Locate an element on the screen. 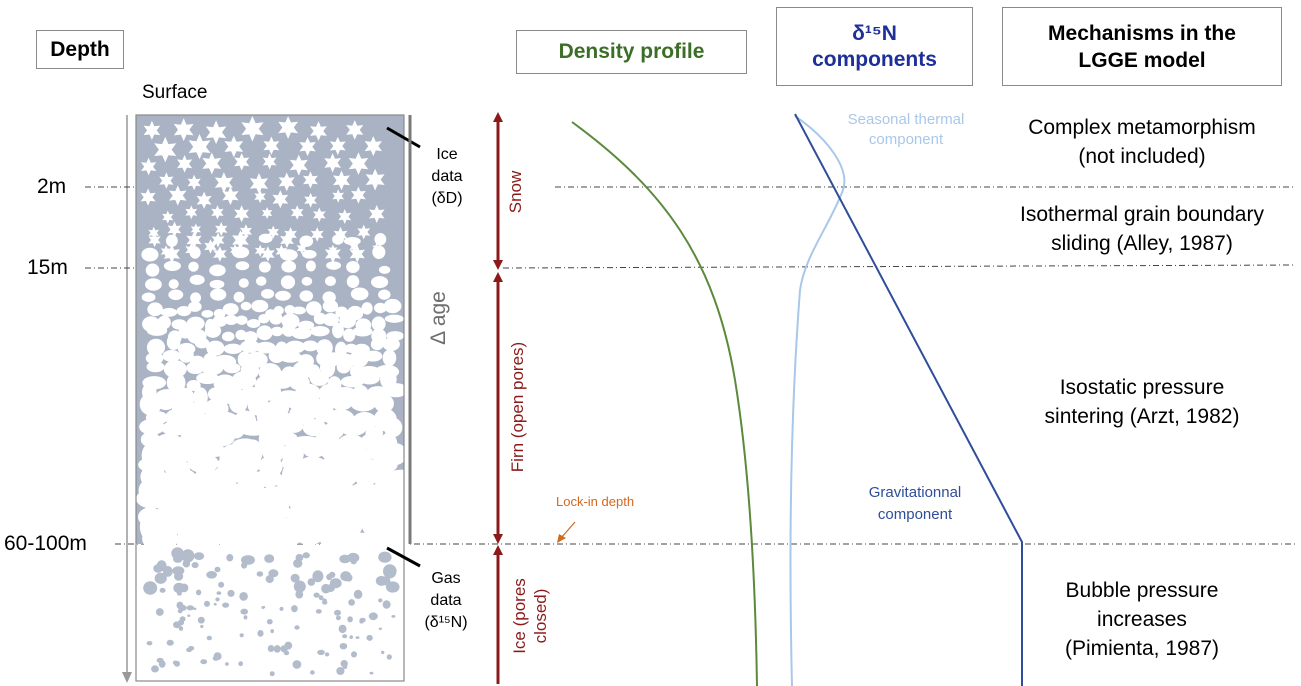  mechanism-4-line2: increases is located at coordinates (1142, 619).